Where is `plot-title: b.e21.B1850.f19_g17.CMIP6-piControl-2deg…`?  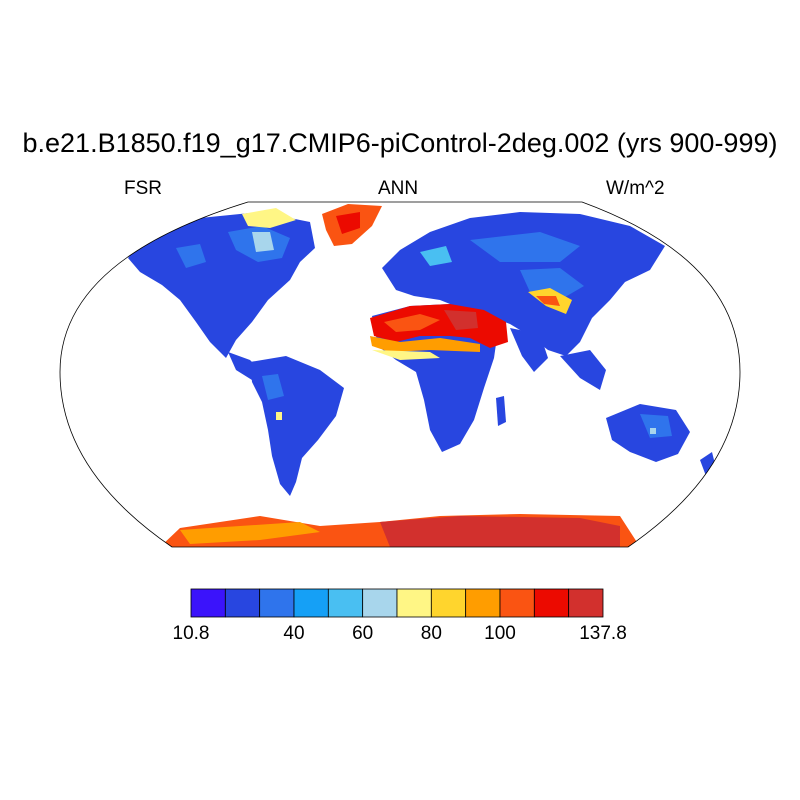
plot-title: b.e21.B1850.f19_g17.CMIP6-piControl-2deg… is located at coordinates (400, 143).